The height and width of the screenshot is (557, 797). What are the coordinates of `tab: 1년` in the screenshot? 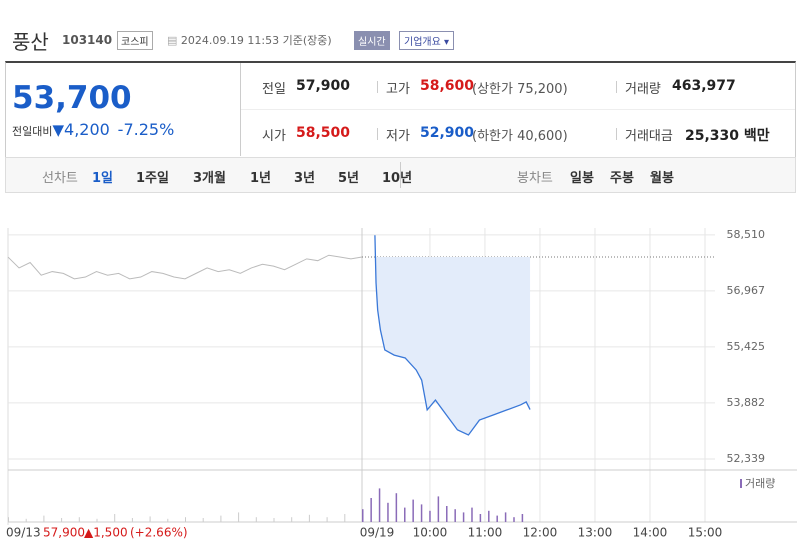 It's located at (261, 178).